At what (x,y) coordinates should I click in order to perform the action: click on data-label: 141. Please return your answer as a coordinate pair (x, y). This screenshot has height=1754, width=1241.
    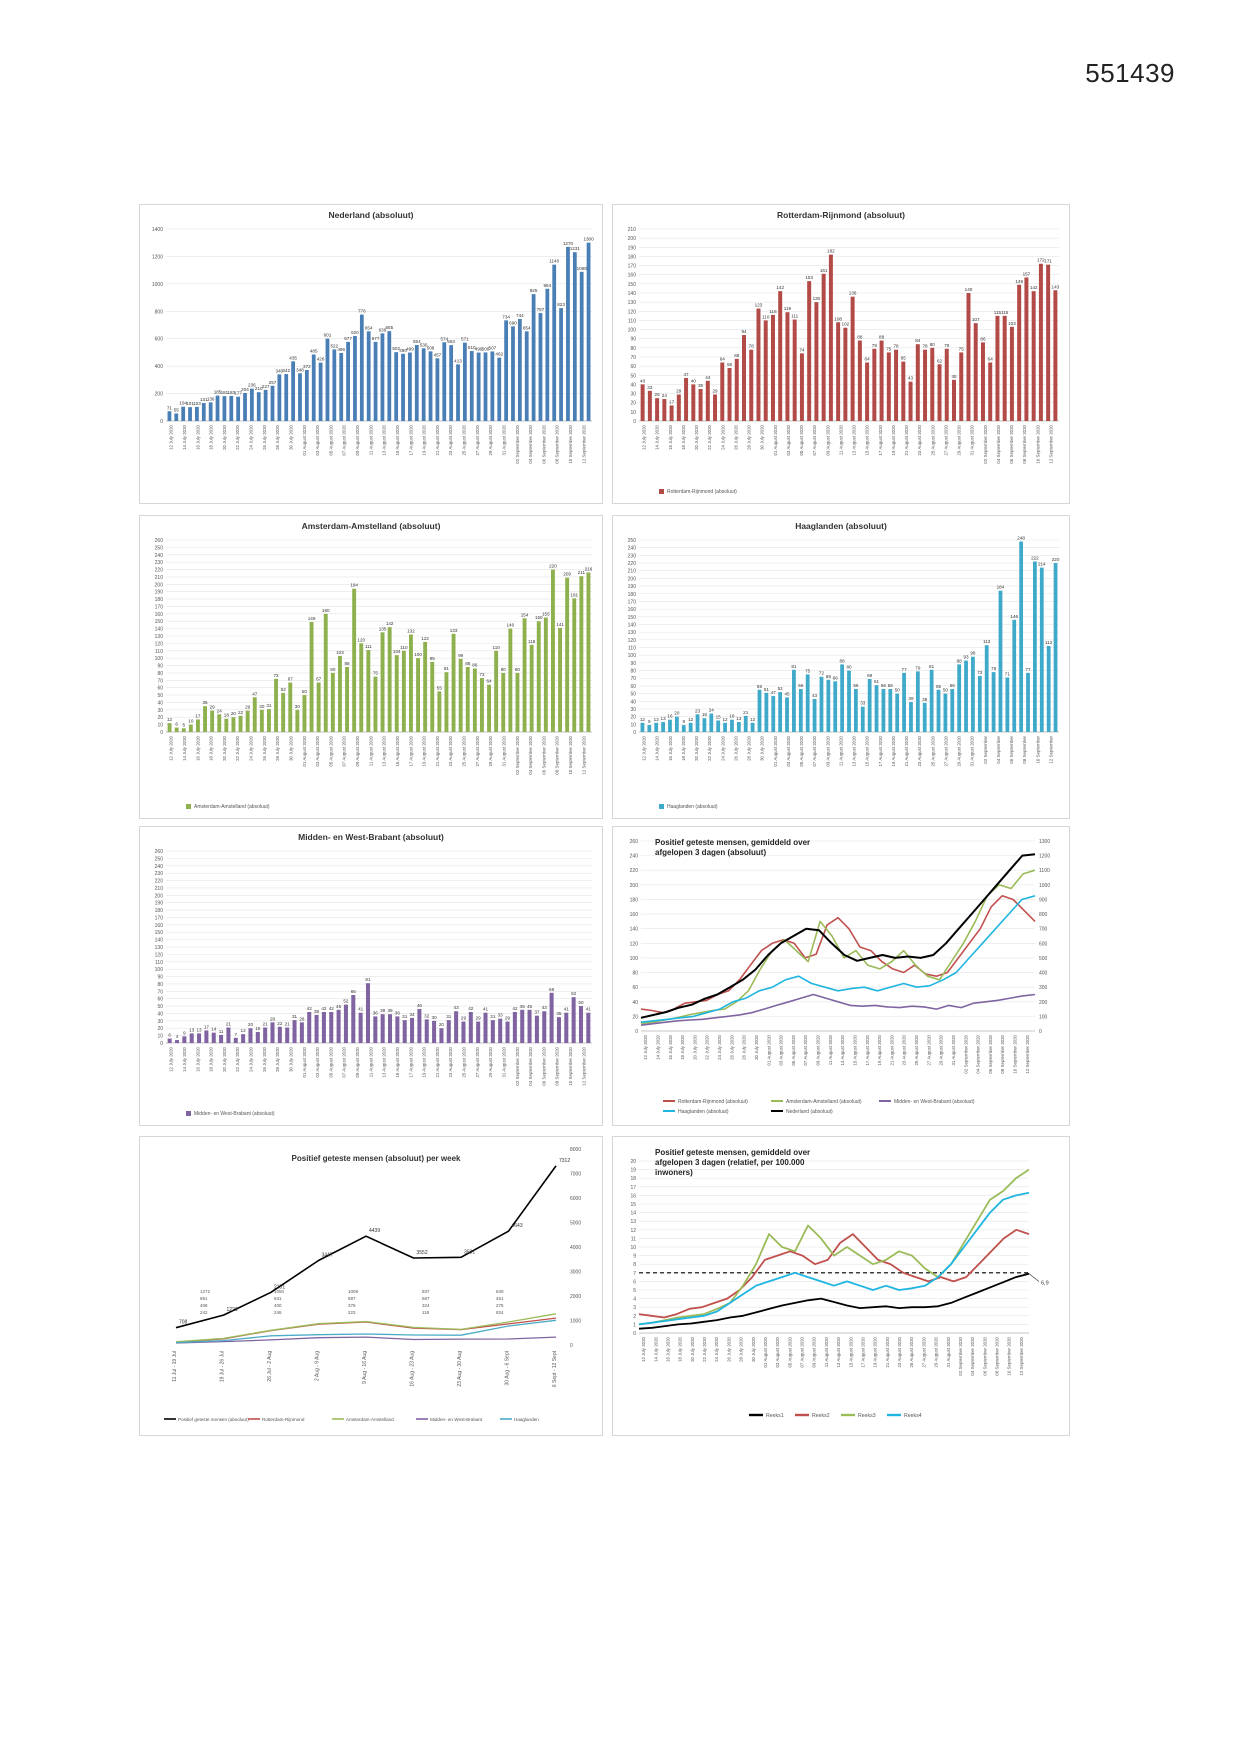
    Looking at the image, I should click on (560, 624).